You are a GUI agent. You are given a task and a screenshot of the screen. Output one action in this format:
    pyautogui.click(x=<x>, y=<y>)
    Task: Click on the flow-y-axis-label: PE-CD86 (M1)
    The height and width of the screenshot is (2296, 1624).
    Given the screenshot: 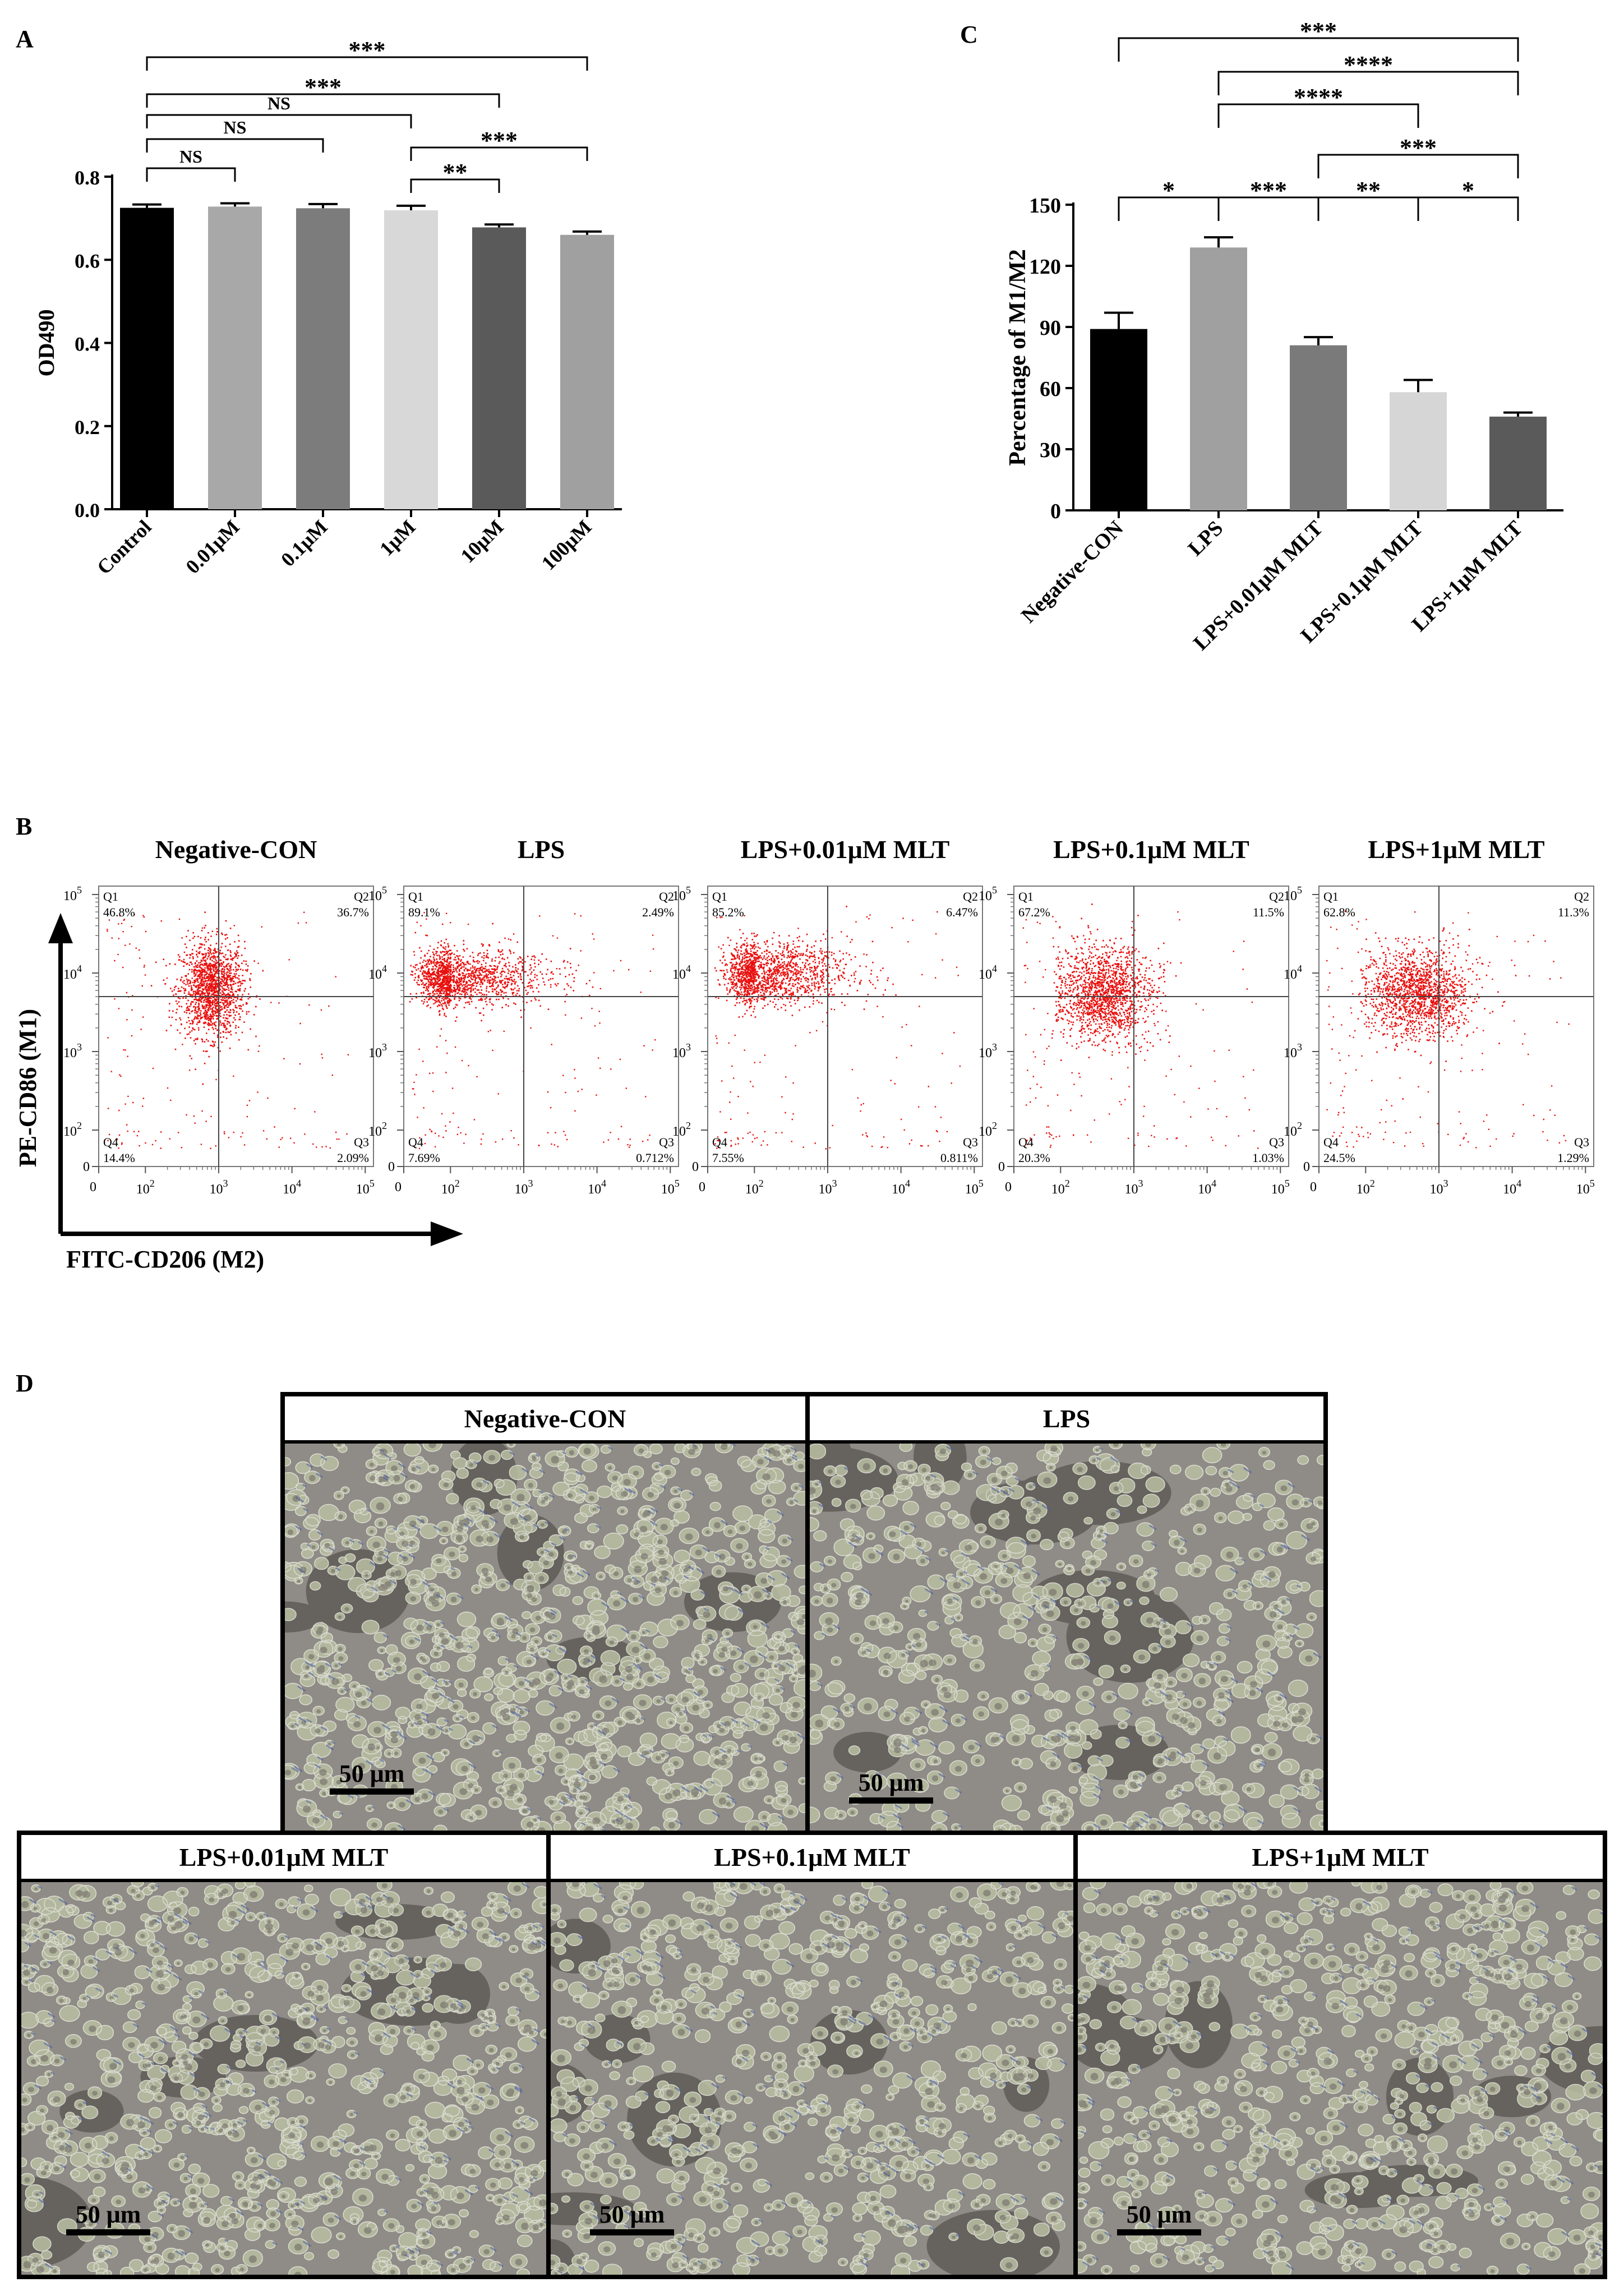 What is the action you would take?
    pyautogui.click(x=27, y=1088)
    